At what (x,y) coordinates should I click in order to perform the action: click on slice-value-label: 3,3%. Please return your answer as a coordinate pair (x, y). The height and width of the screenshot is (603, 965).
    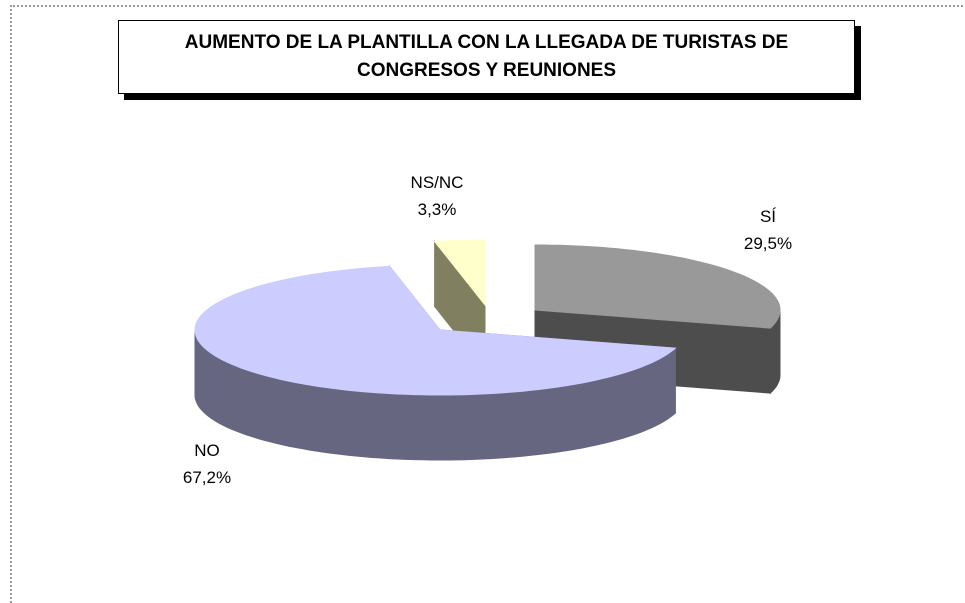
    Looking at the image, I should click on (437, 209).